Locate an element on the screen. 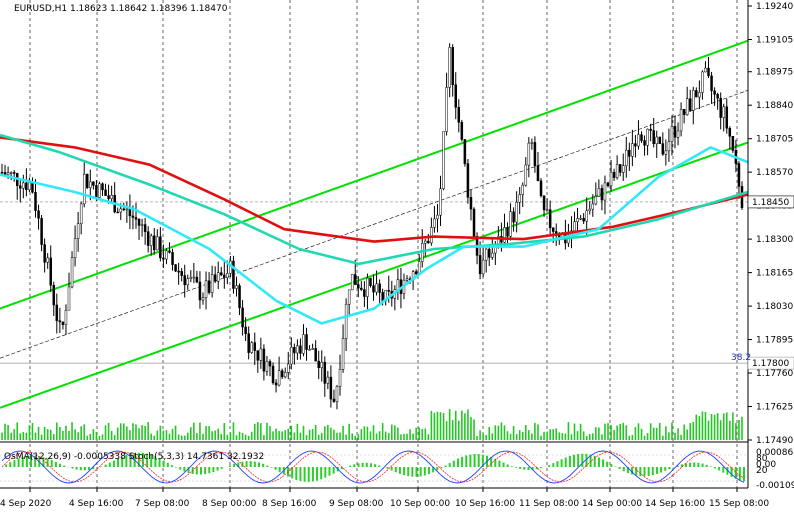 The height and width of the screenshot is (512, 794). price-tick-label: 1.18975 is located at coordinates (774, 73).